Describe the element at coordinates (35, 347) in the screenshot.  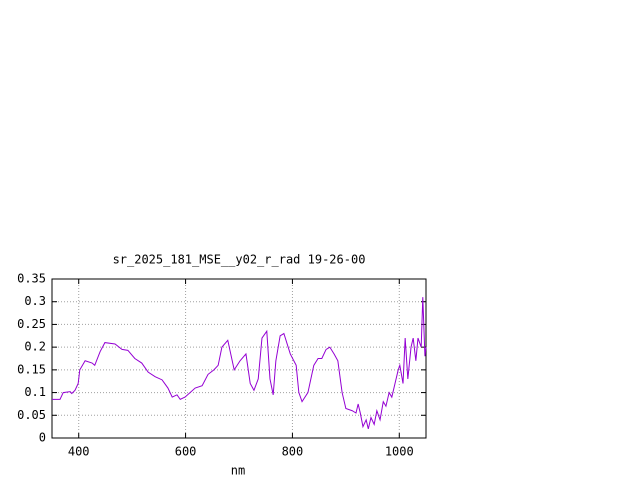
I see `y-tick-label: 0.2` at that location.